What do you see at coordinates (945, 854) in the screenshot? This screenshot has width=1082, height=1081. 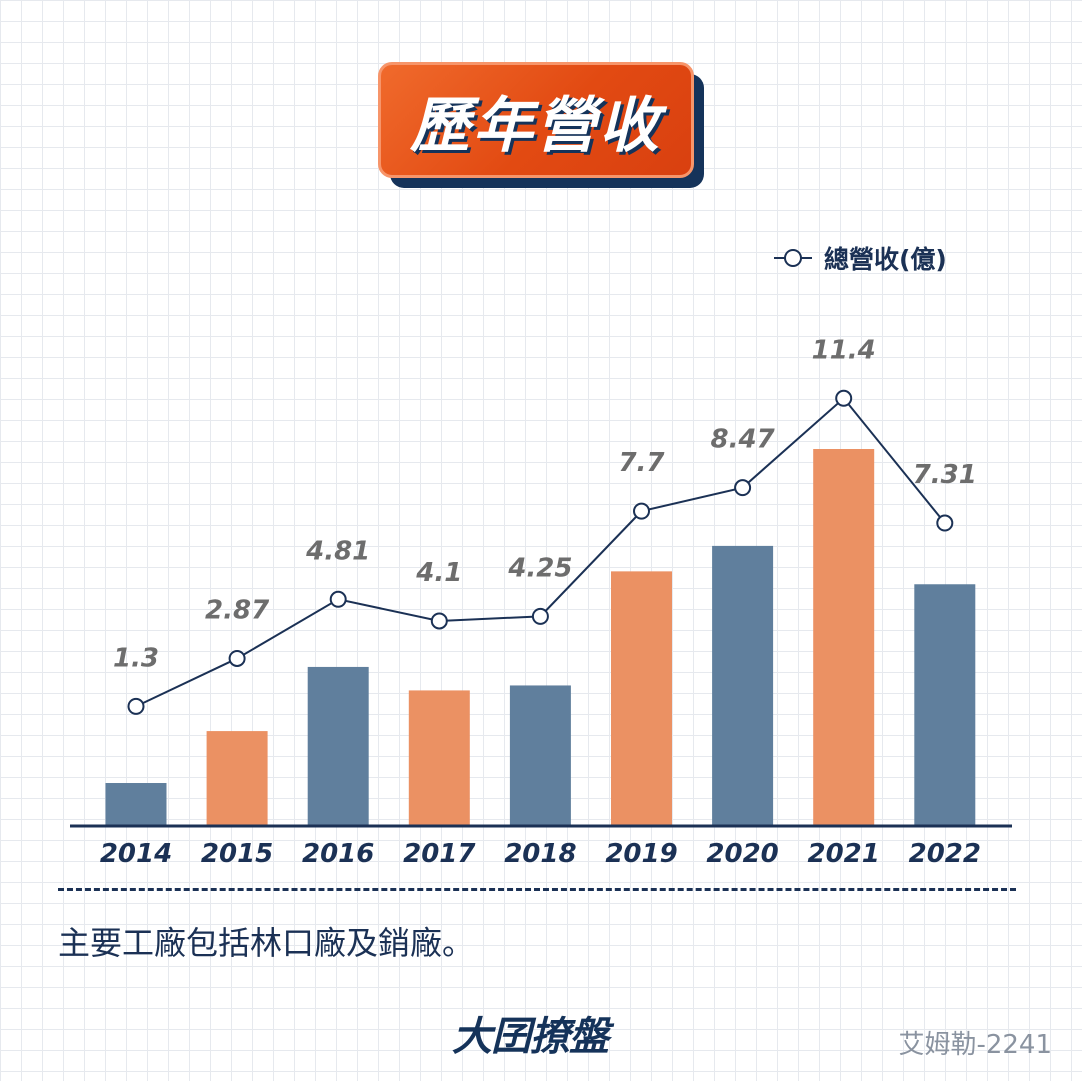 I see `x-tick-label-2022: 2022` at bounding box center [945, 854].